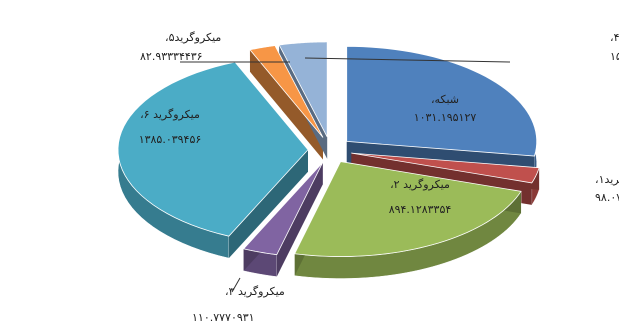 The width and height of the screenshot is (619, 333). Describe the element at coordinates (614, 56) in the screenshot. I see `value-label: ۱۵۲.۷۱۹۷۶۰۷` at that location.